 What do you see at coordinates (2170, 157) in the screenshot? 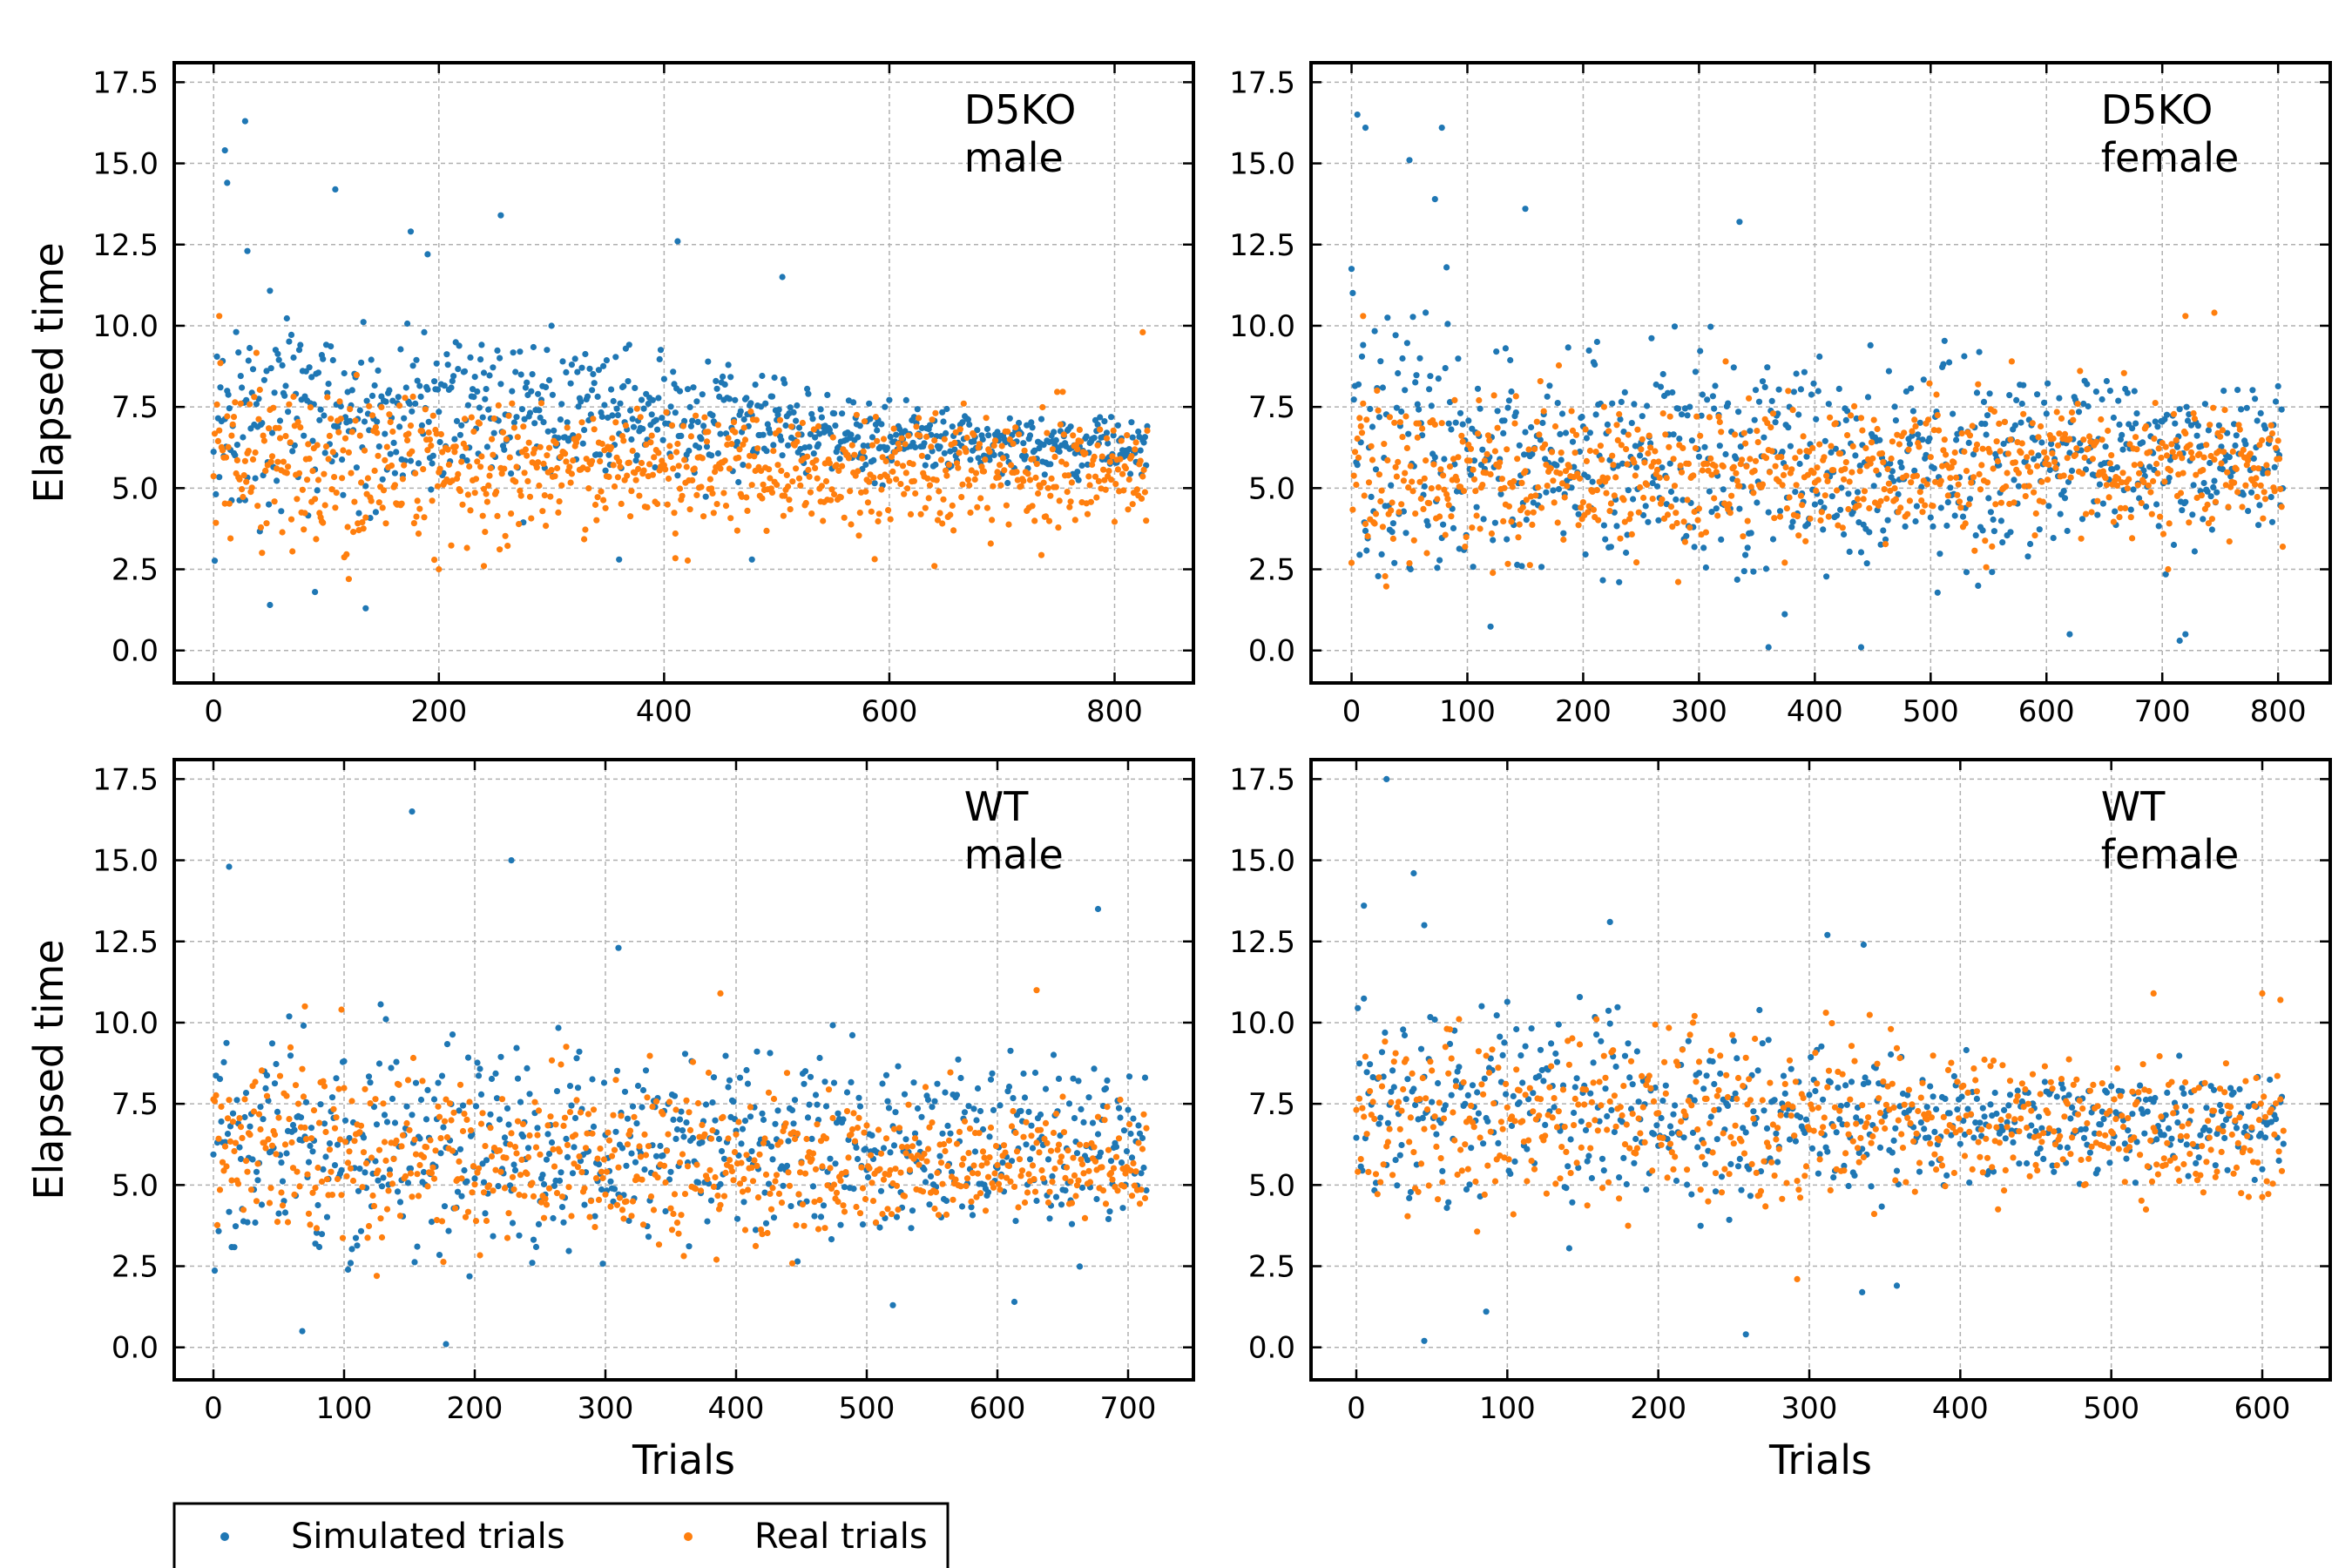
I see `panel-annotation-sex: female` at bounding box center [2170, 157].